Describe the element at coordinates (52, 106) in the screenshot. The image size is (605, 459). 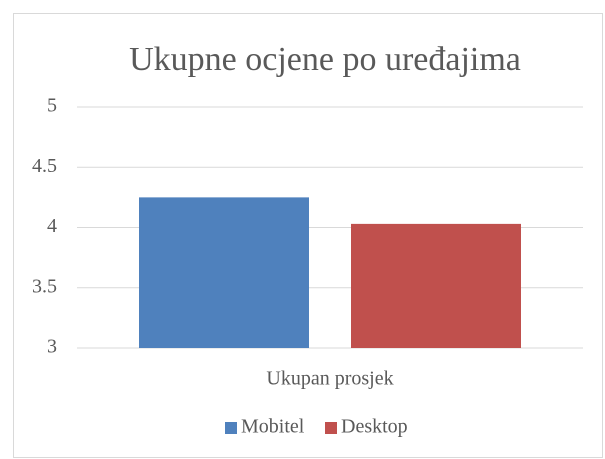
I see `y-tick-label: 5` at that location.